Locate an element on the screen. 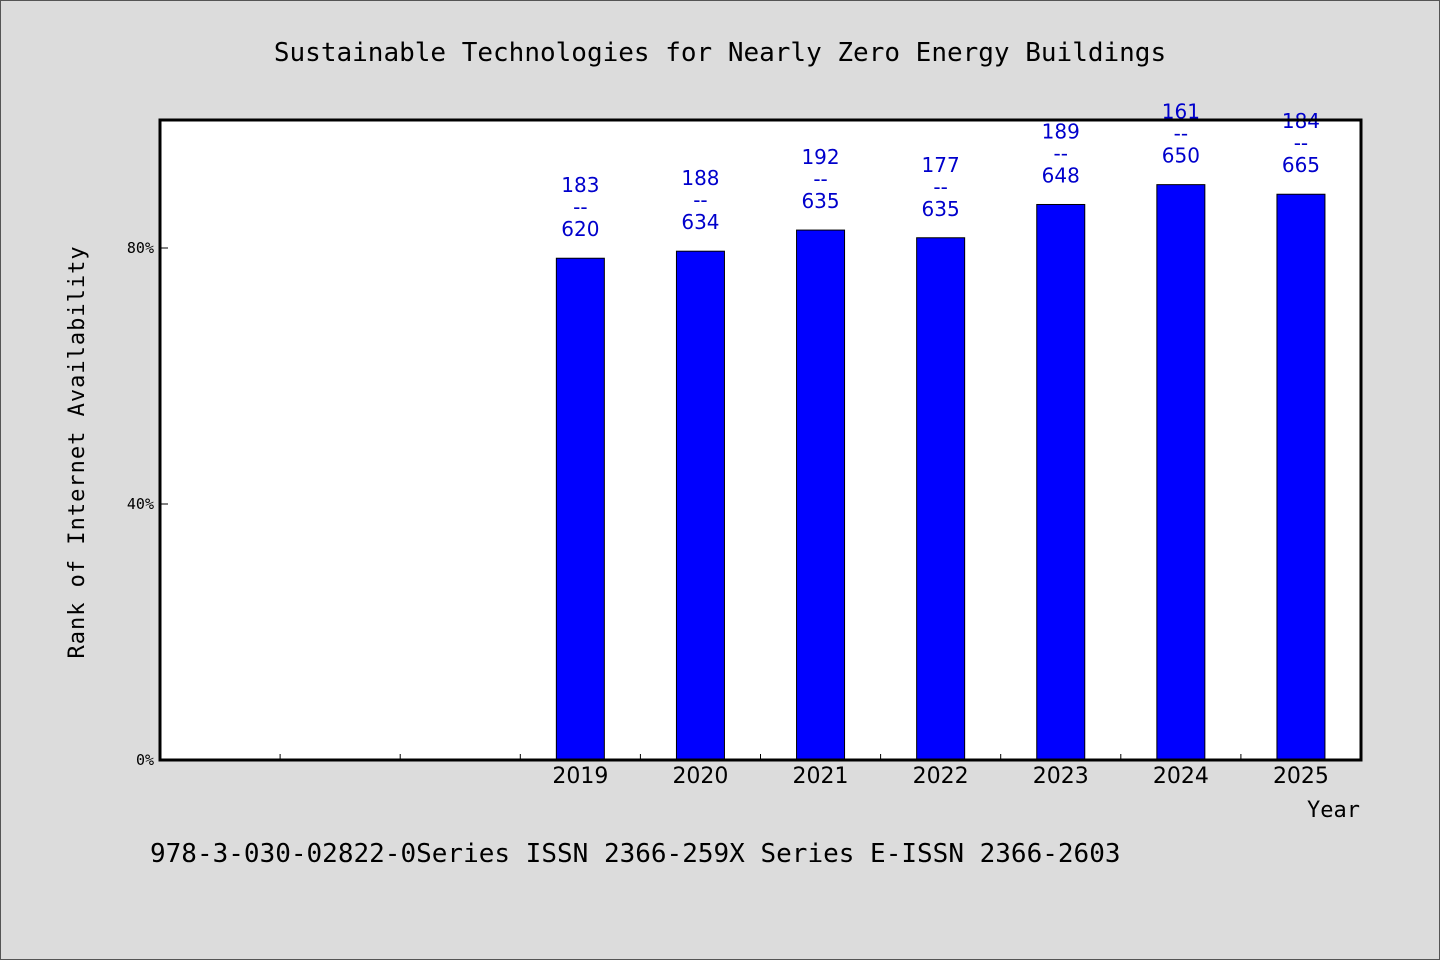 This screenshot has width=1440, height=960. y-axis: 0% 40% 80% is located at coordinates (147, 504).